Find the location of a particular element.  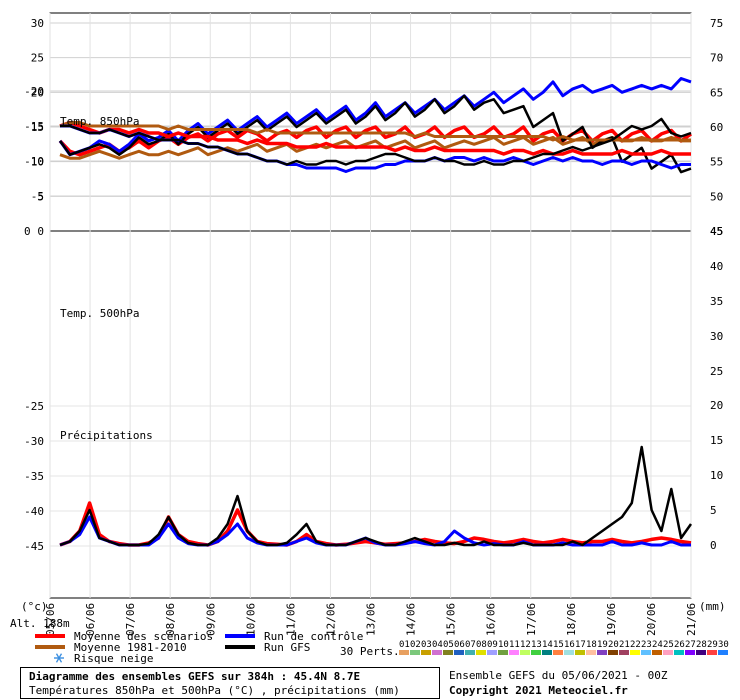

pert-number-label: 10 is located at coordinates (503, 645).